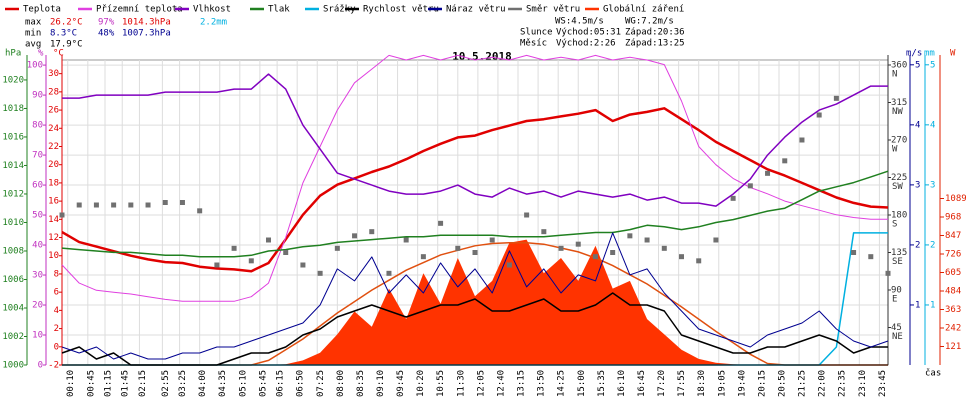  What do you see at coordinates (917, 245) in the screenshot?
I see `y-tick-label: 2` at bounding box center [917, 245].